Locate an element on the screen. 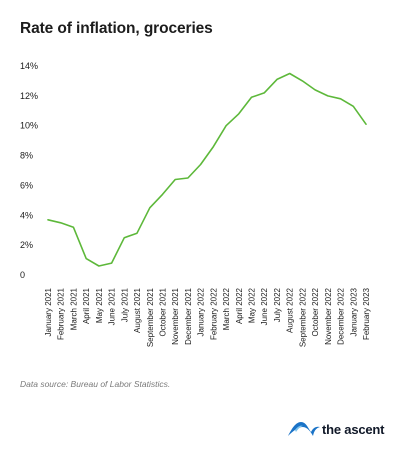  x-tick-label: February 2022 is located at coordinates (213, 313).